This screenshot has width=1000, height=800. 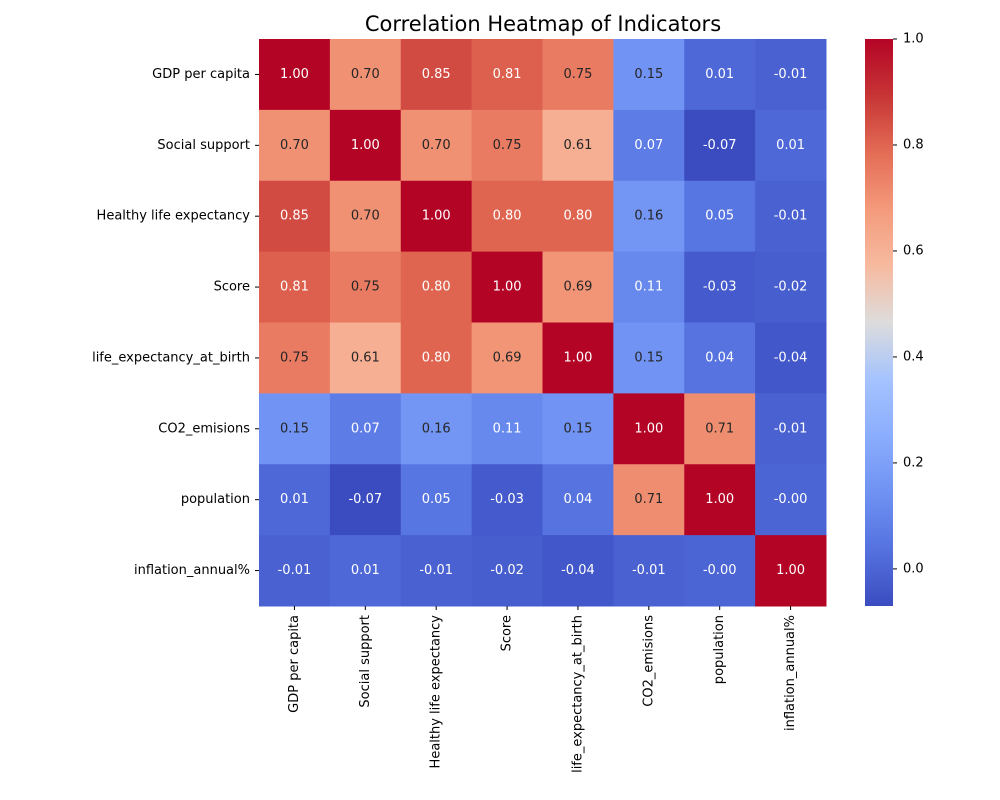 What do you see at coordinates (365, 428) in the screenshot?
I see `heatmap-value-label-5-1: 0.07` at bounding box center [365, 428].